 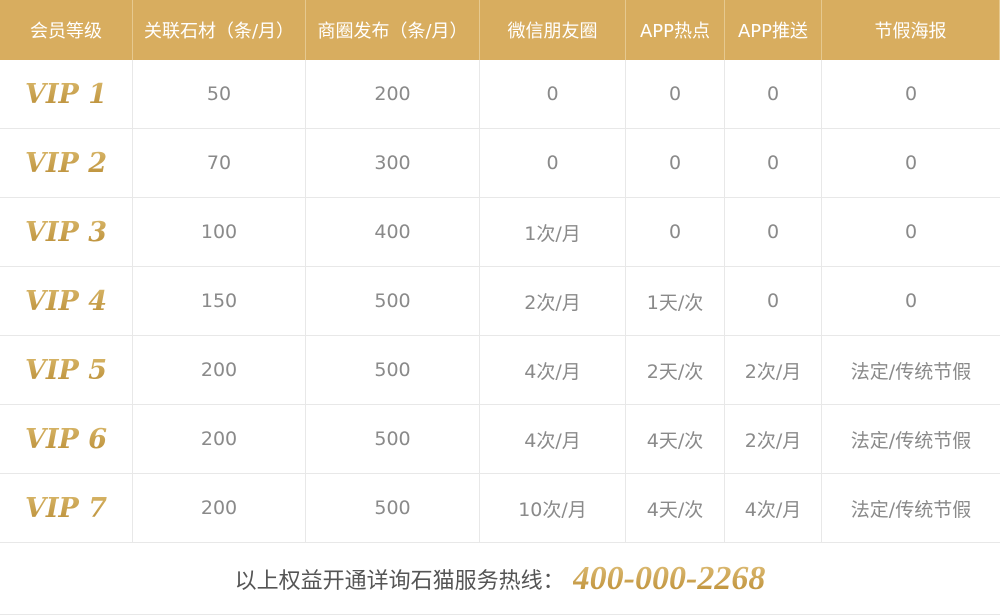 What do you see at coordinates (553, 301) in the screenshot?
I see `table-cell-wechat-moments: 2次/月` at bounding box center [553, 301].